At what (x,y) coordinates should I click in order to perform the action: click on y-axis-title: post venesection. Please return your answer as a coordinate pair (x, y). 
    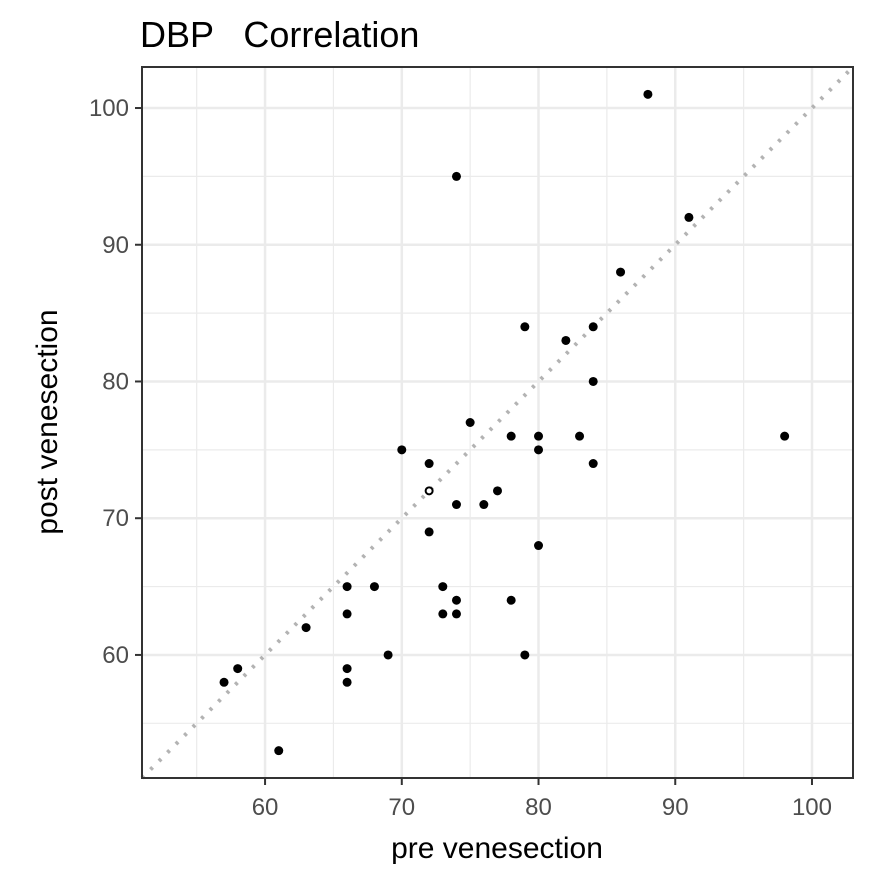
    Looking at the image, I should click on (47, 421).